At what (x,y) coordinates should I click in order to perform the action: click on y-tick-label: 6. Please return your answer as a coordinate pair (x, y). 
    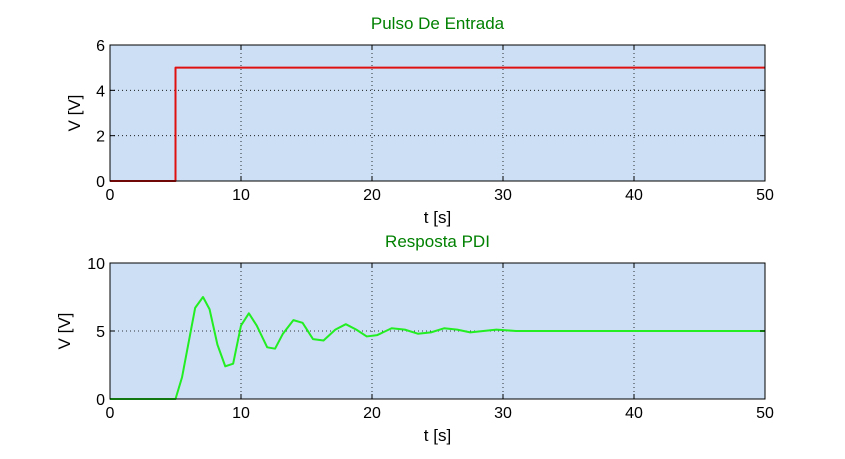
    Looking at the image, I should click on (100, 46).